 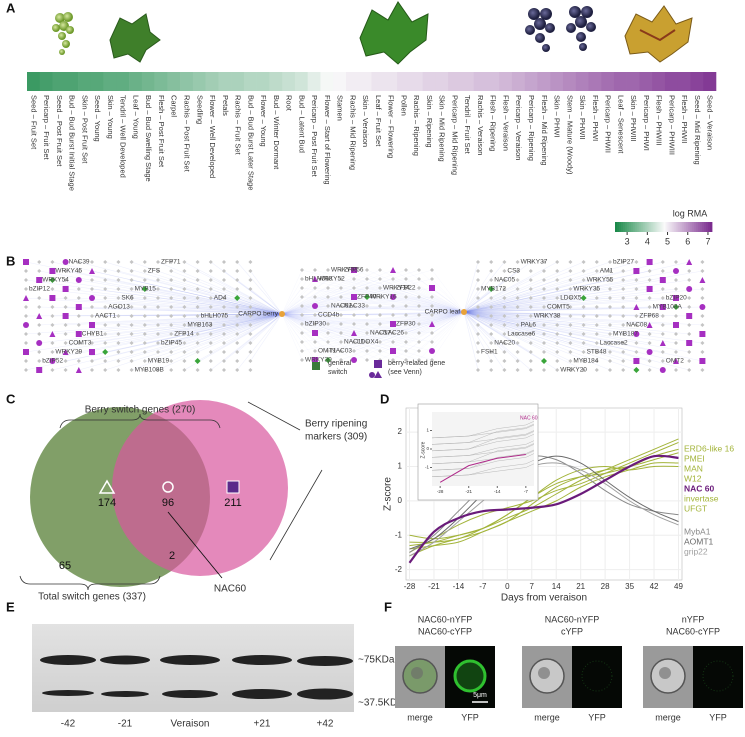 What do you see at coordinates (636, 370) in the screenshot?
I see `node-general` at bounding box center [636, 370].